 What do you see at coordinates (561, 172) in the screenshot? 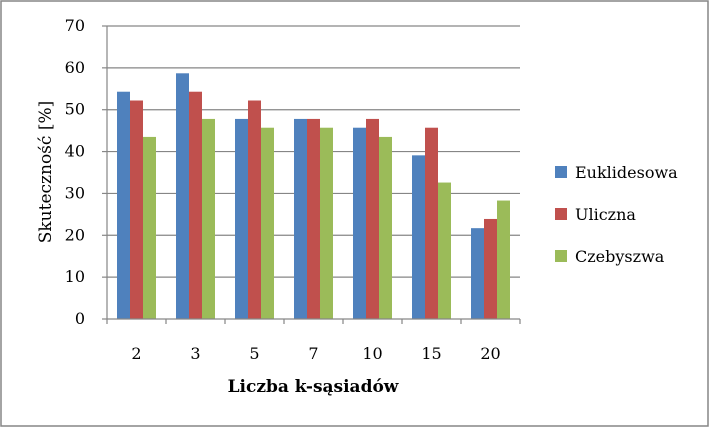
I see `legend-swatch-euklidesowa` at bounding box center [561, 172].